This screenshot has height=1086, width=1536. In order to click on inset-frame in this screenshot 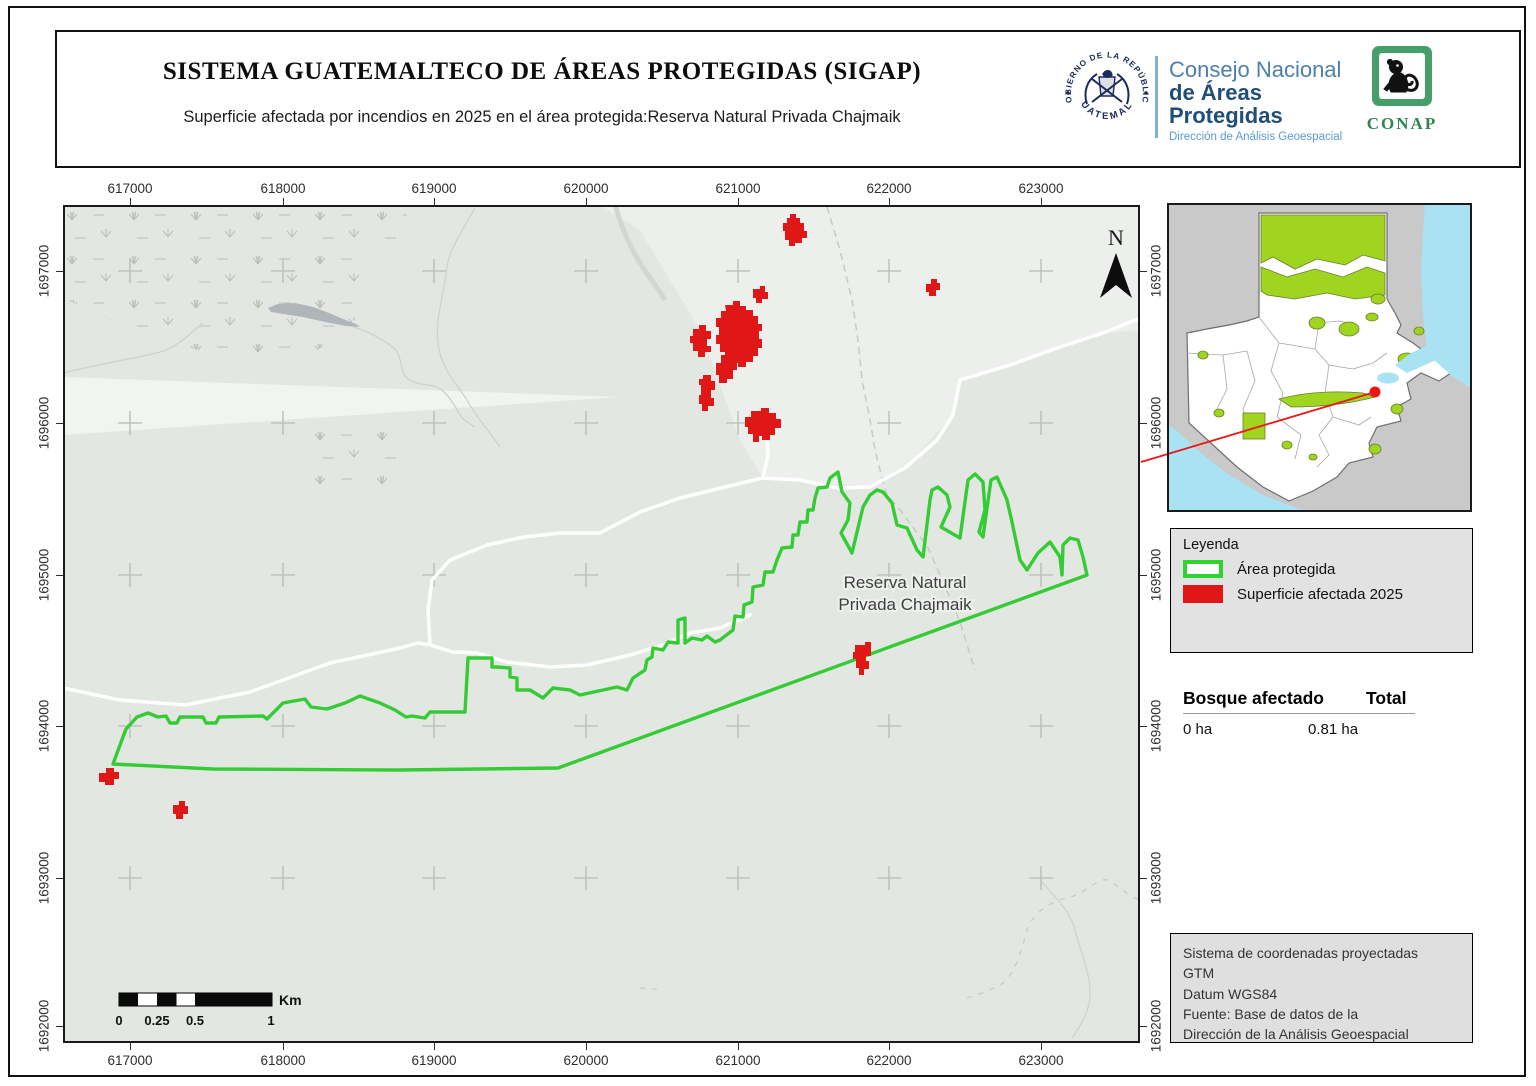, I will do `click(1319, 357)`.